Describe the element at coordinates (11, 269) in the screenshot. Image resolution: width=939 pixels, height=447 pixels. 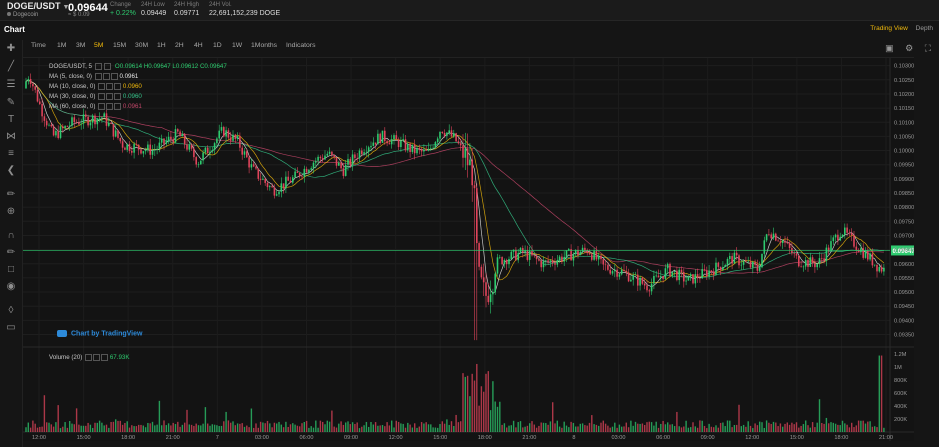
I see `lock-icon: □` at that location.